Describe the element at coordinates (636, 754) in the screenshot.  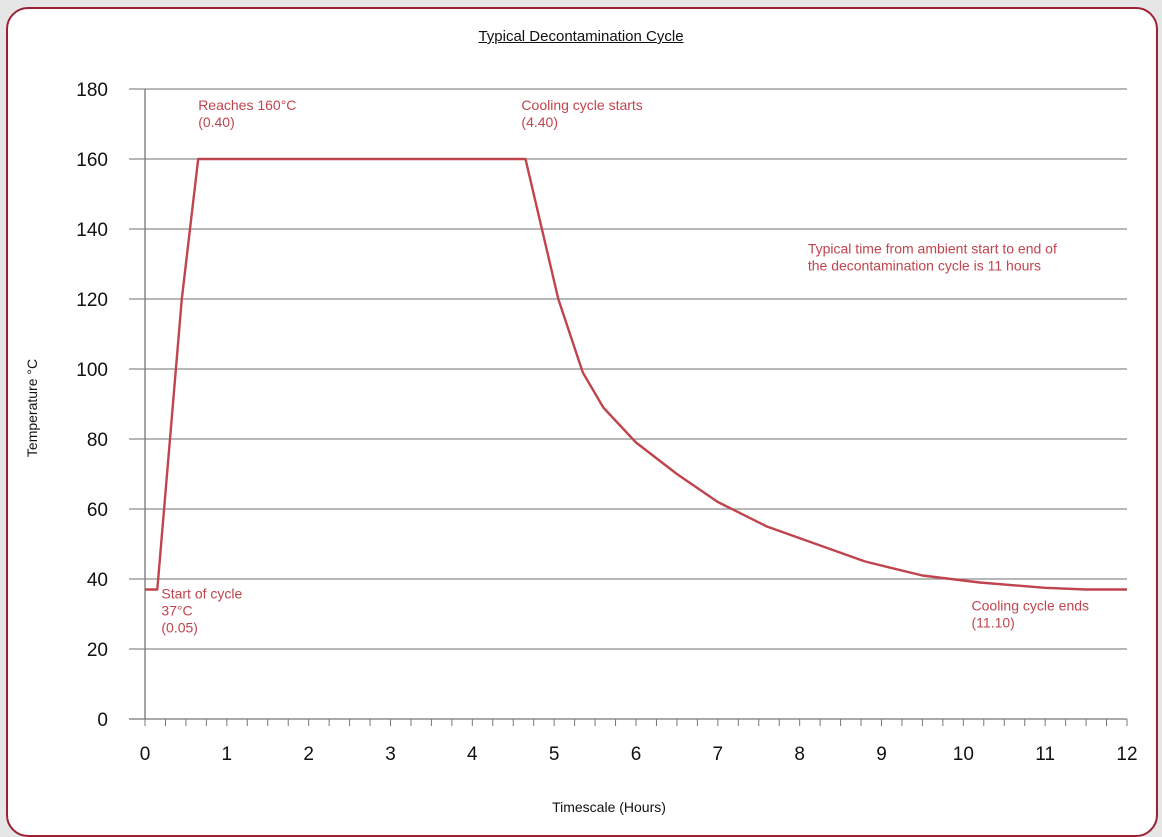
I see `x-tick-label: 6` at that location.